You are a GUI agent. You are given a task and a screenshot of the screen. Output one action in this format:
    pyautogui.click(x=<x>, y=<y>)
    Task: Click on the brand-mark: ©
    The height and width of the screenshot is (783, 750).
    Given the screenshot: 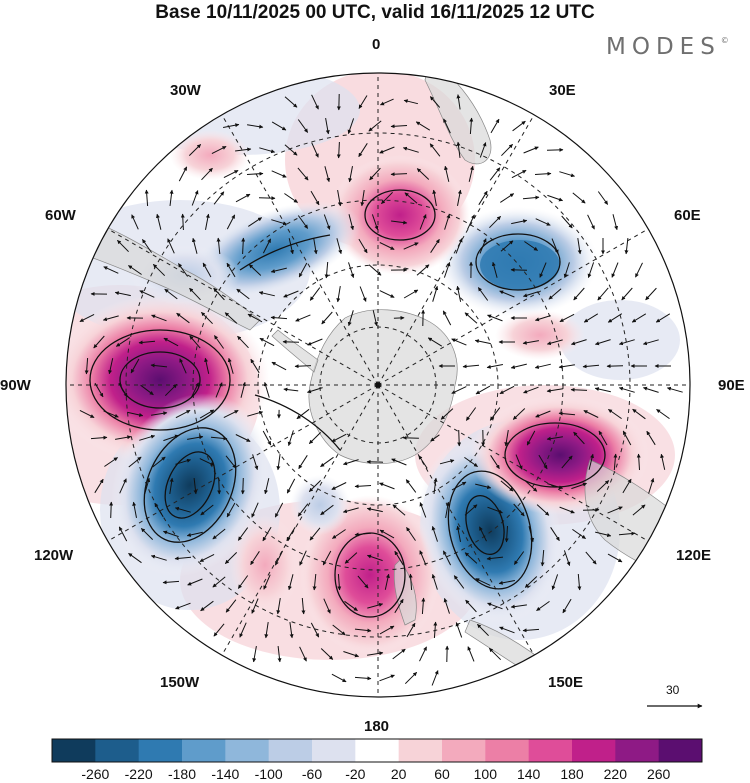 What is the action you would take?
    pyautogui.click(x=724, y=40)
    